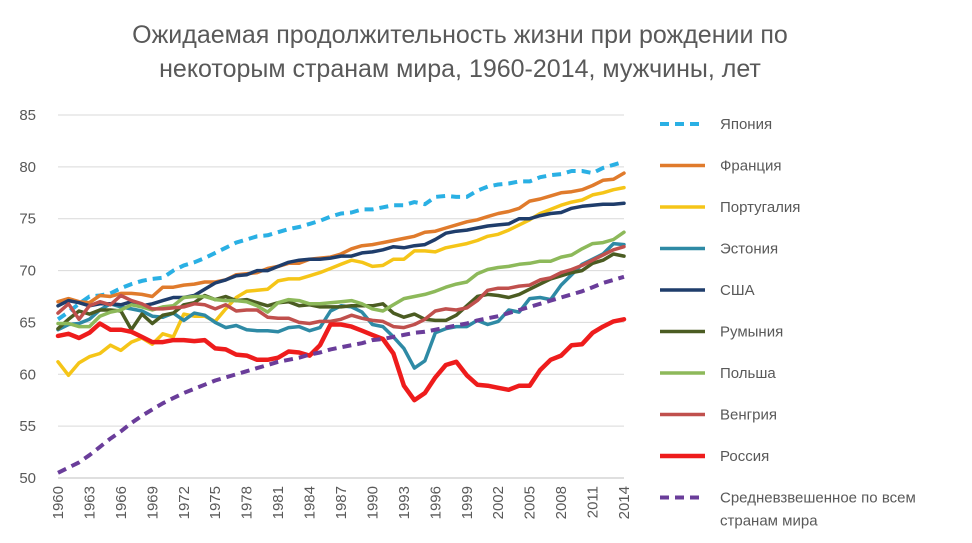 The width and height of the screenshot is (972, 543). I want to click on x-tick-label: 1978, so click(247, 502).